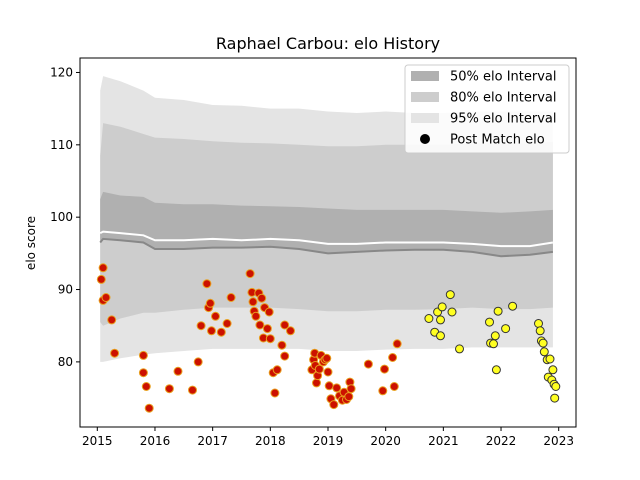 This screenshot has height=480, width=640. I want to click on y-tick-label: 110, so click(61, 145).